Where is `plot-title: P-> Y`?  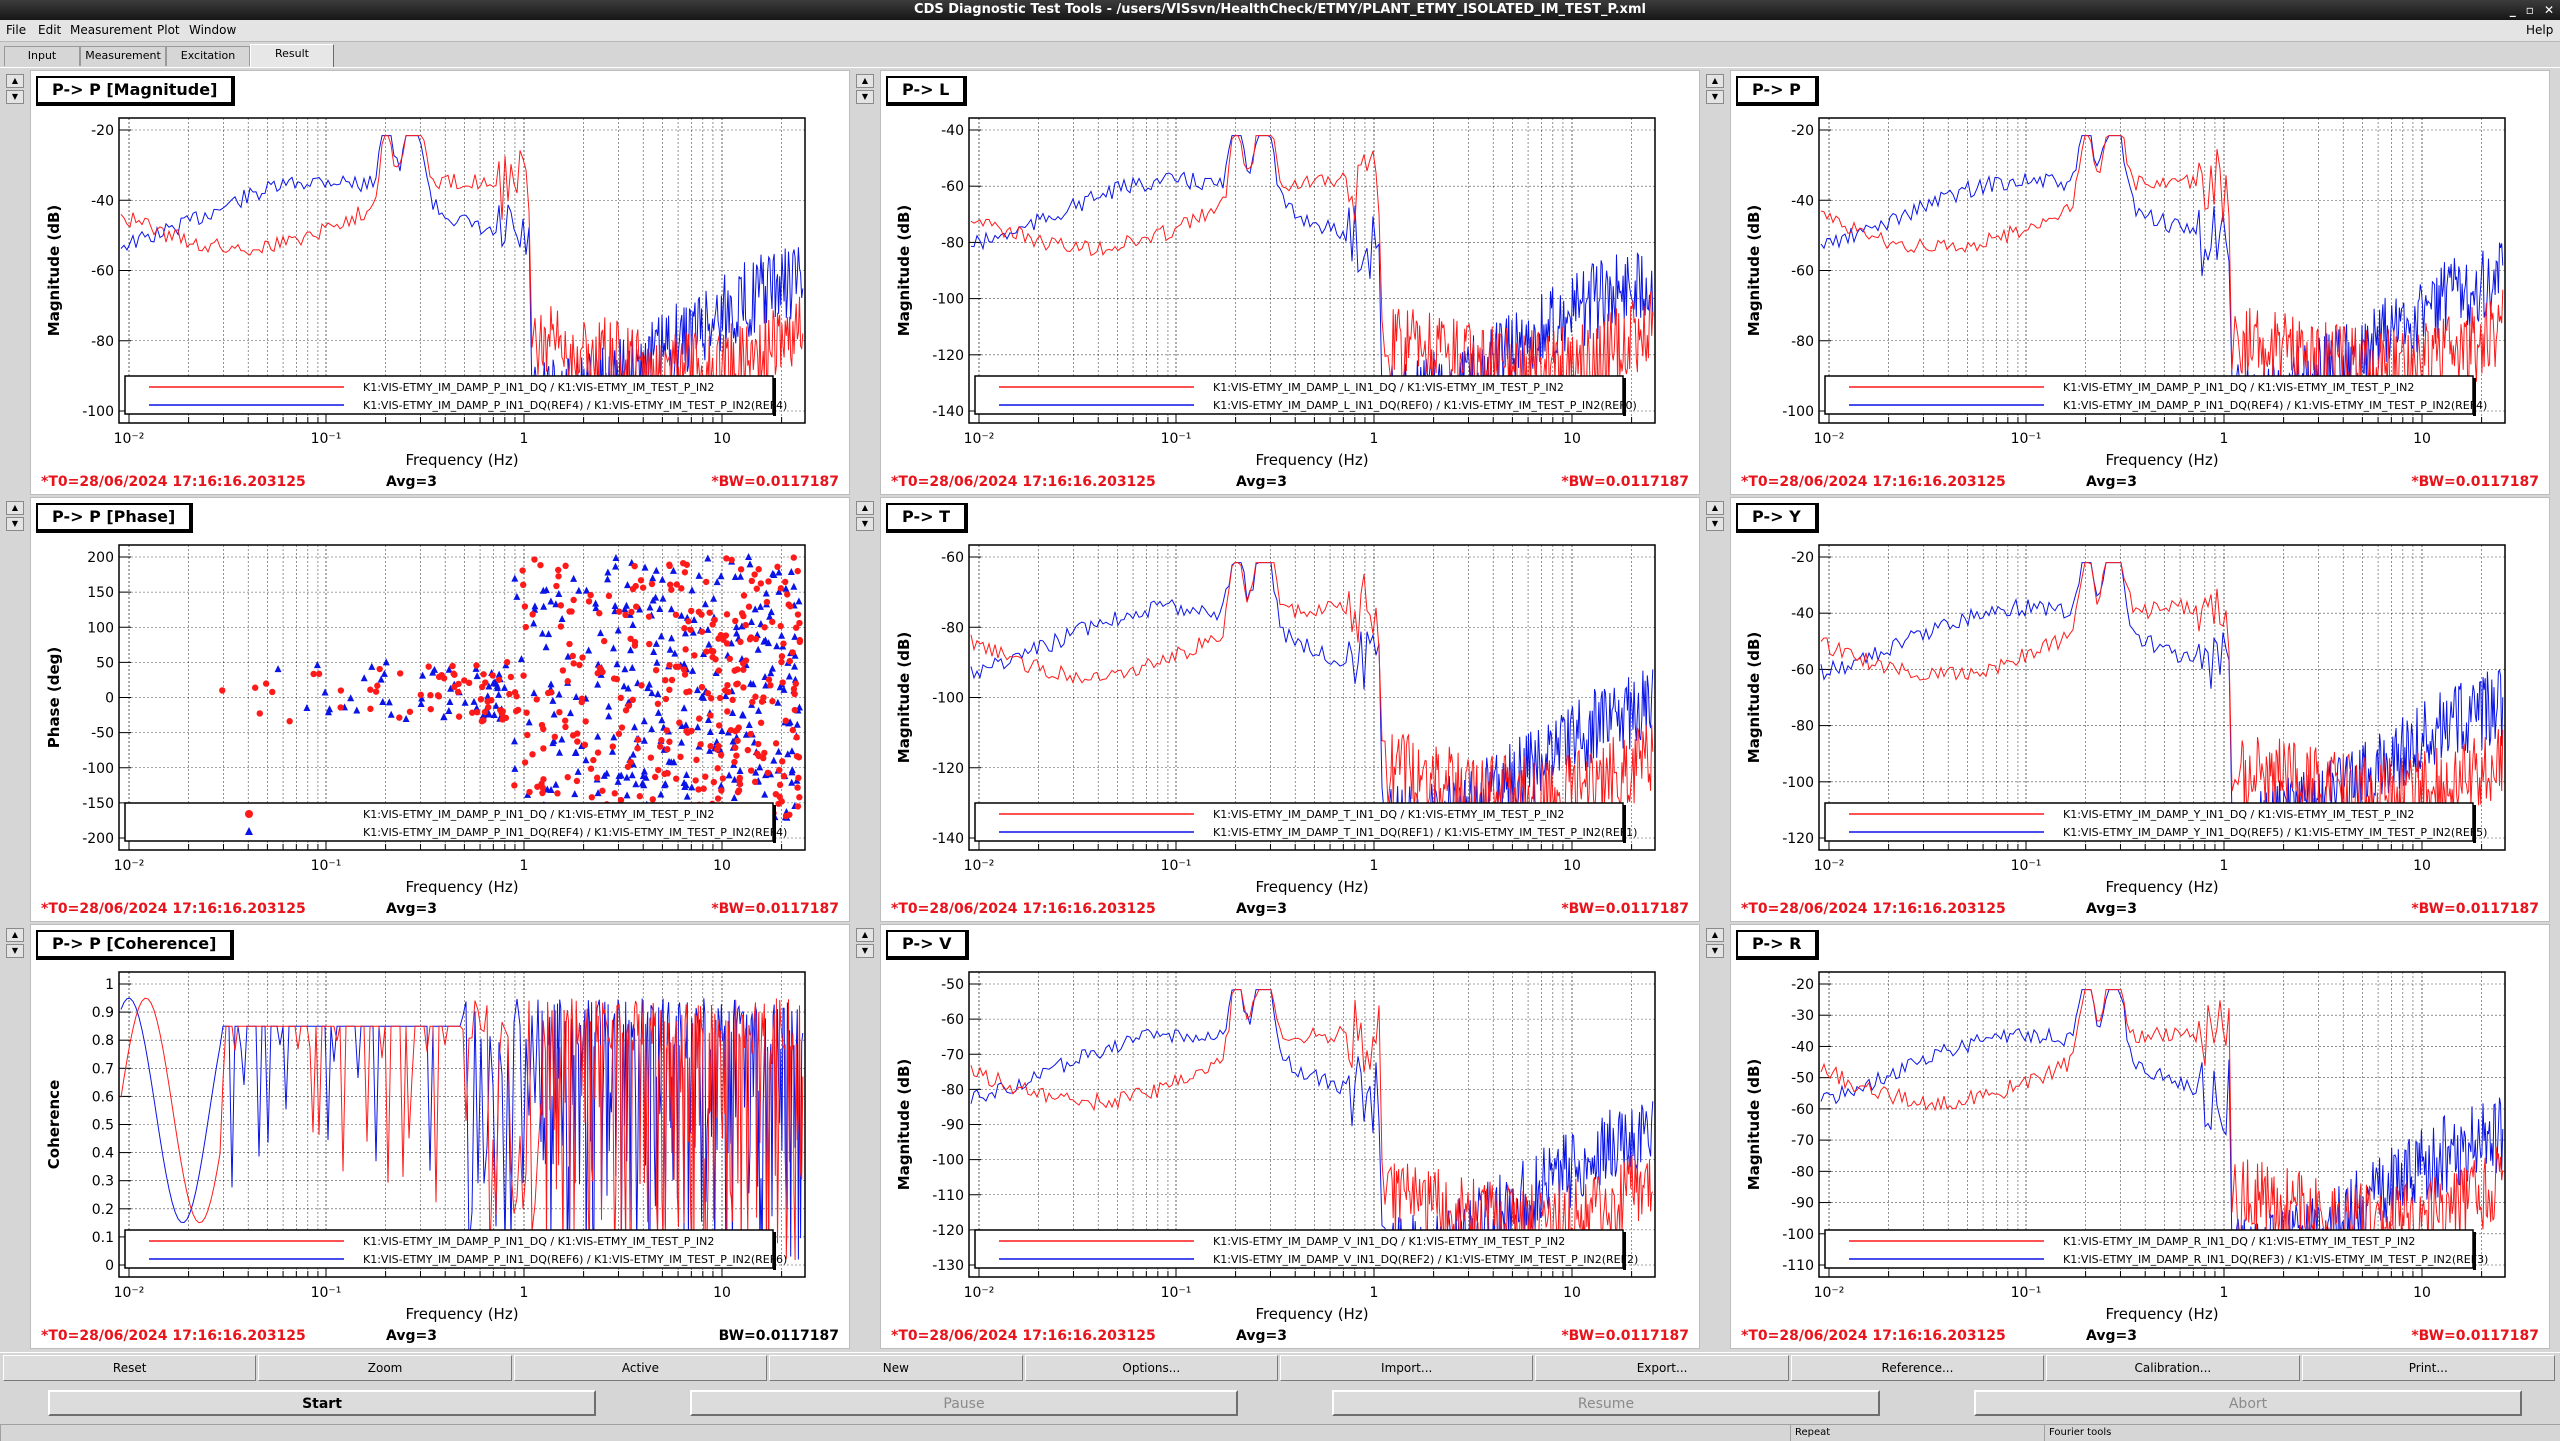
plot-title: P-> Y is located at coordinates (1777, 518).